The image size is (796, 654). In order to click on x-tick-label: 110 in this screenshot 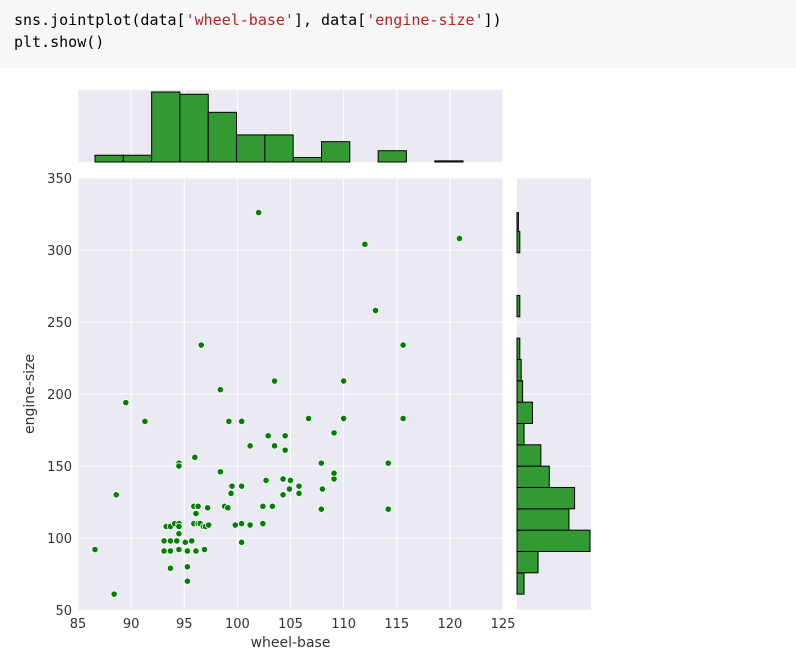, I will do `click(343, 624)`.